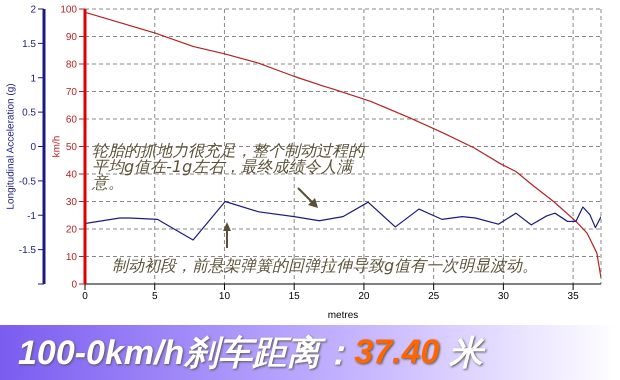  Describe the element at coordinates (343, 315) in the screenshot. I see `x-axis-title: metres` at that location.